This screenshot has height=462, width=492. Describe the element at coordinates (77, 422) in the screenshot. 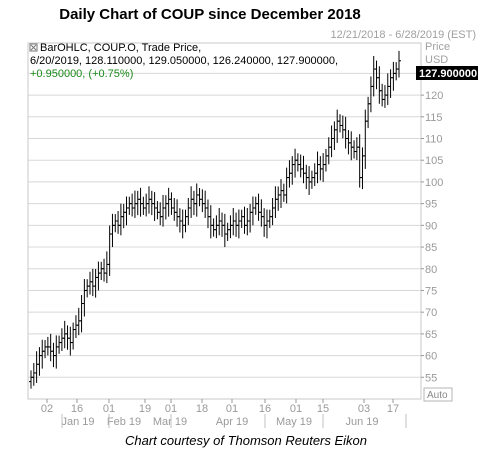

I see `x-month-label: Jan 19` at that location.